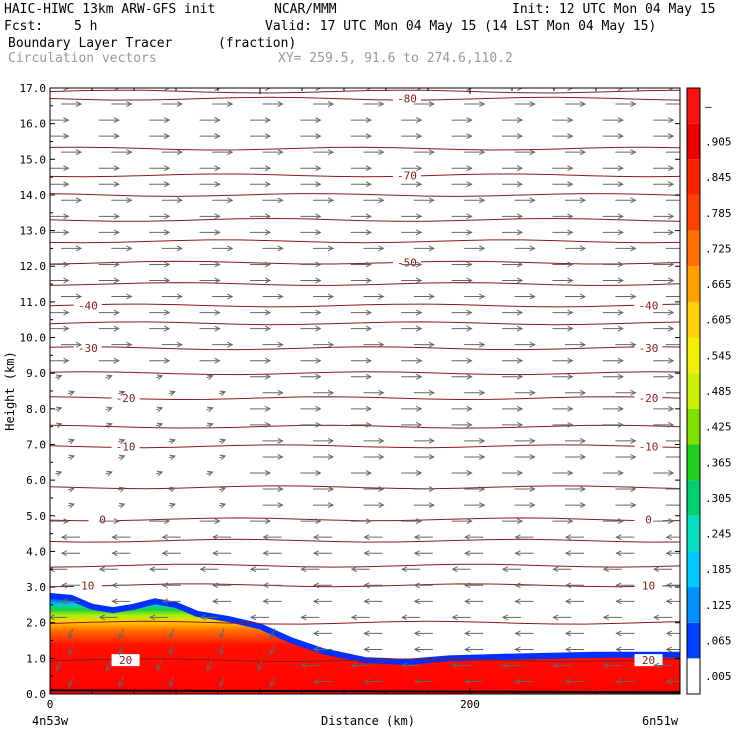 Image resolution: width=740 pixels, height=740 pixels. Describe the element at coordinates (718, 284) in the screenshot. I see `colorbar-label: .665` at that location.